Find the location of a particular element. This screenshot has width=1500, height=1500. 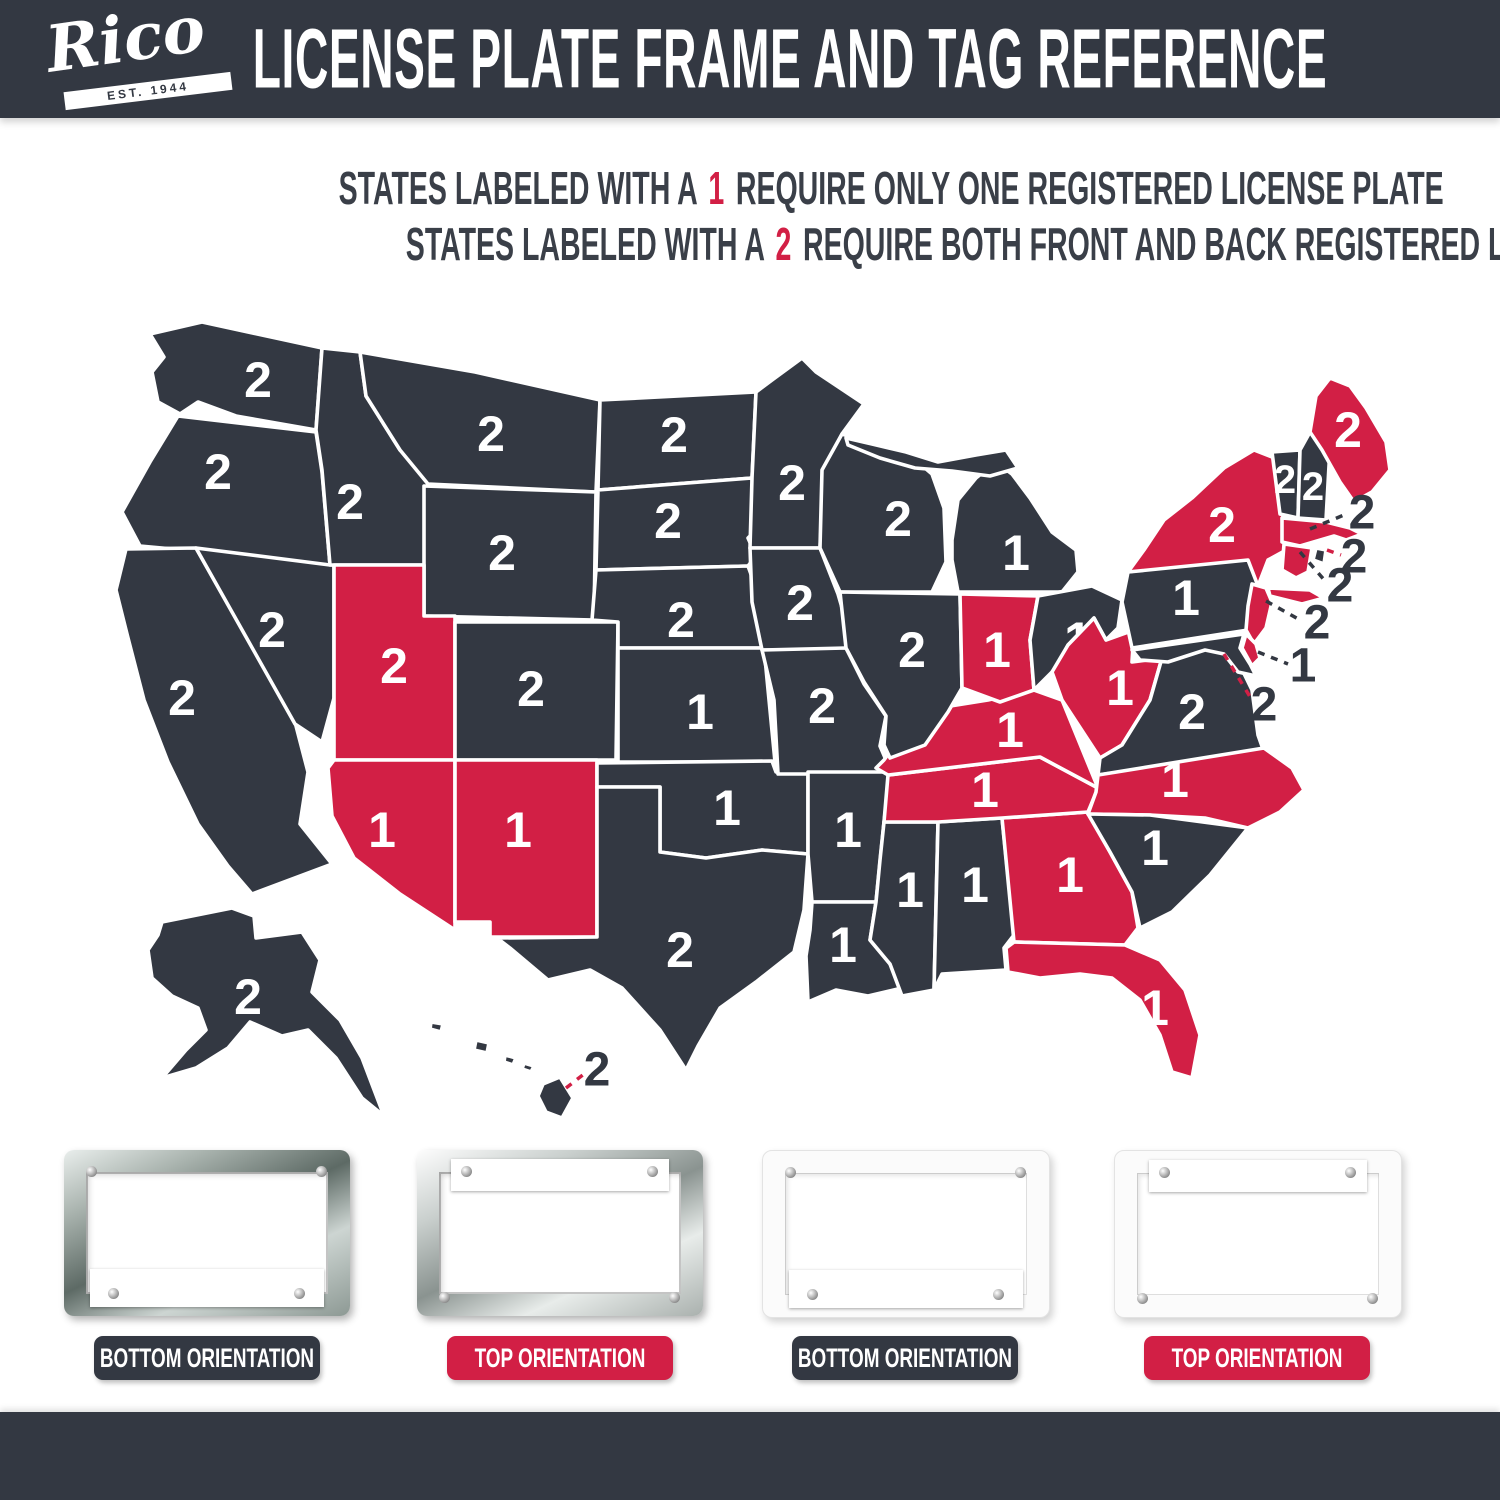

state-pa-count: 1 is located at coordinates (1186, 598).